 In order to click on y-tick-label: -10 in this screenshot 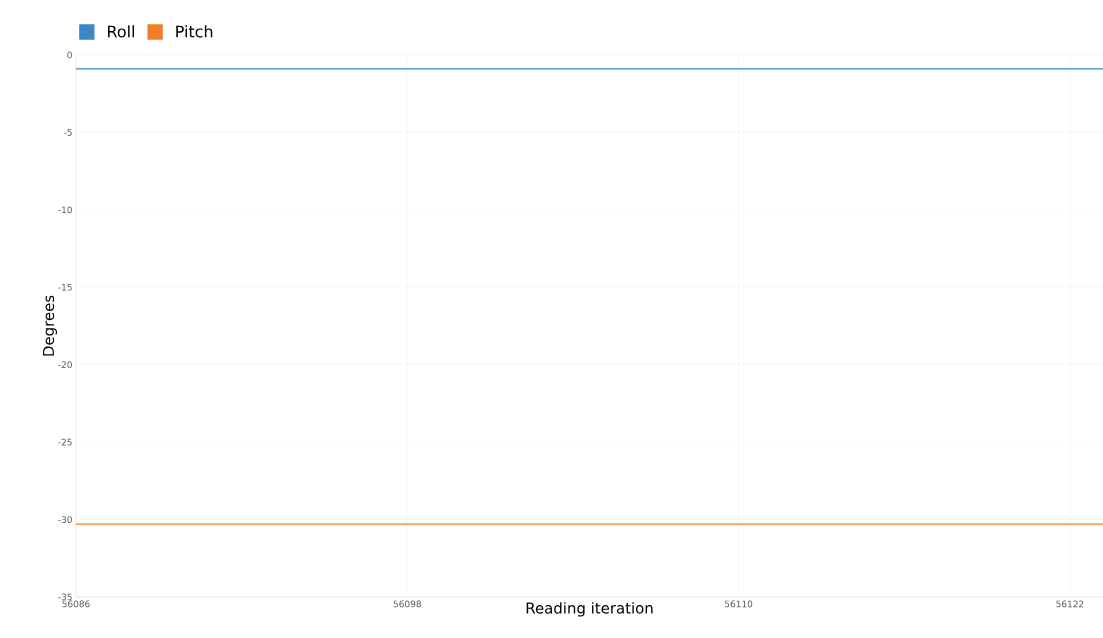, I will do `click(65, 210)`.